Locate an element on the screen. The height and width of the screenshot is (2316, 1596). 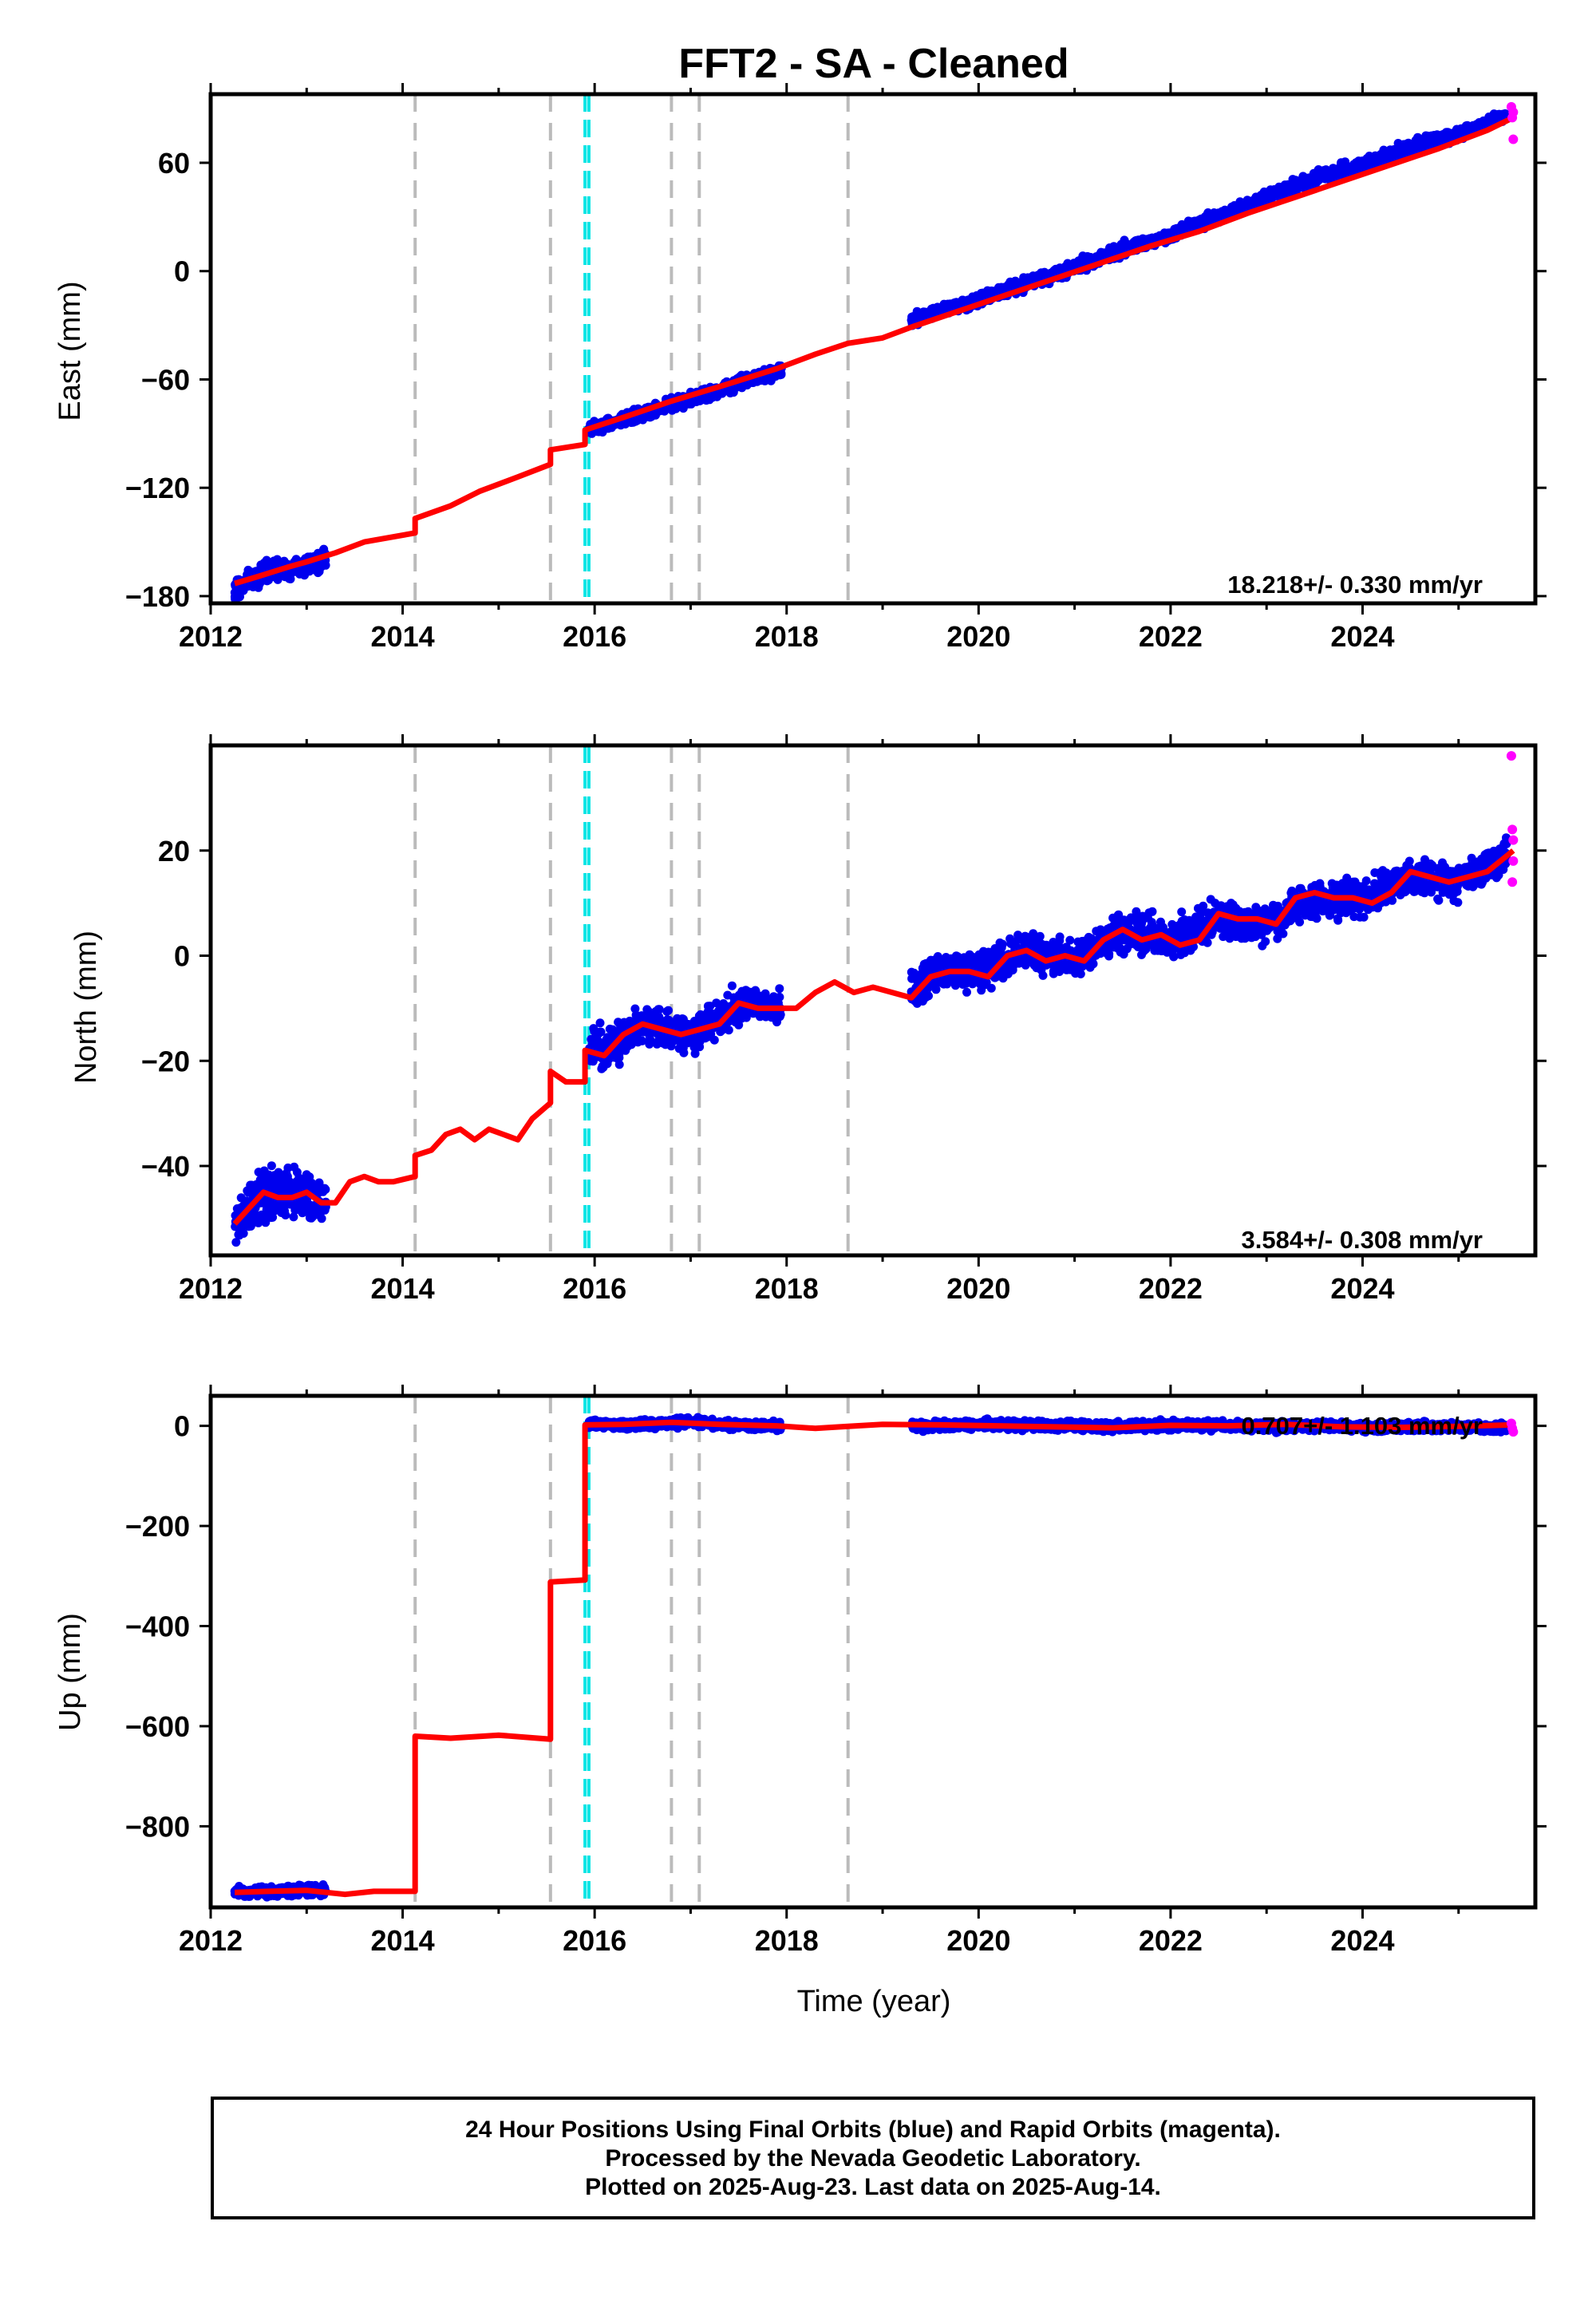
north-xtick-label: 2012 is located at coordinates (211, 1288).